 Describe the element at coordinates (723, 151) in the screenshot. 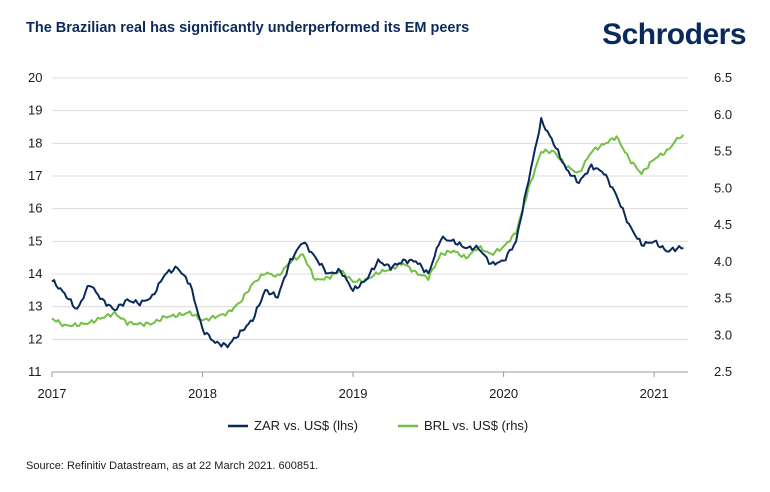

I see `right-tick-label: 5.5` at that location.